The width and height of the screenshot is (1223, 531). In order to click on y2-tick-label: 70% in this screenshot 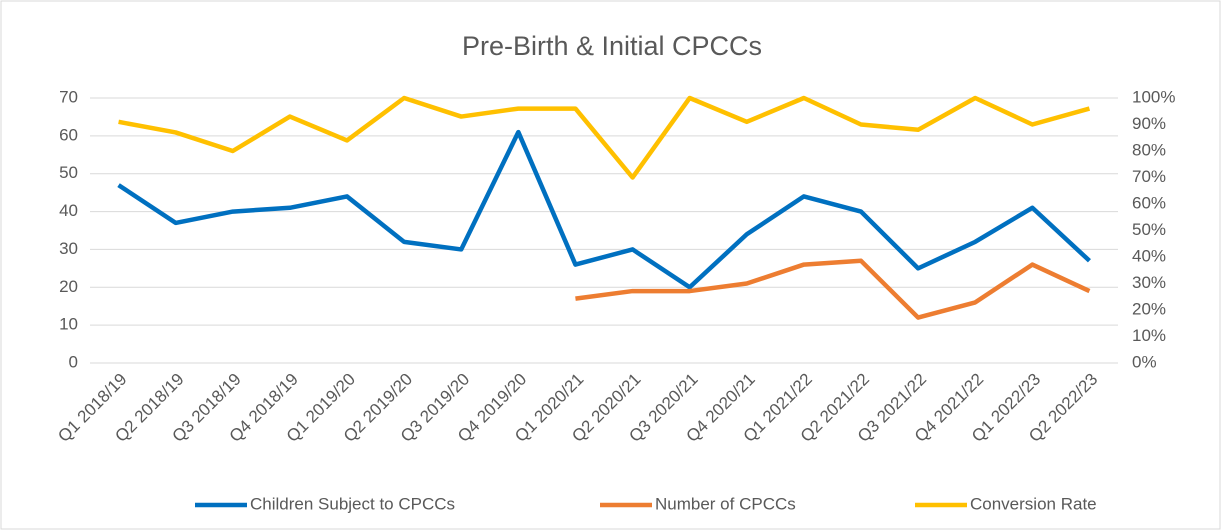, I will do `click(1149, 176)`.